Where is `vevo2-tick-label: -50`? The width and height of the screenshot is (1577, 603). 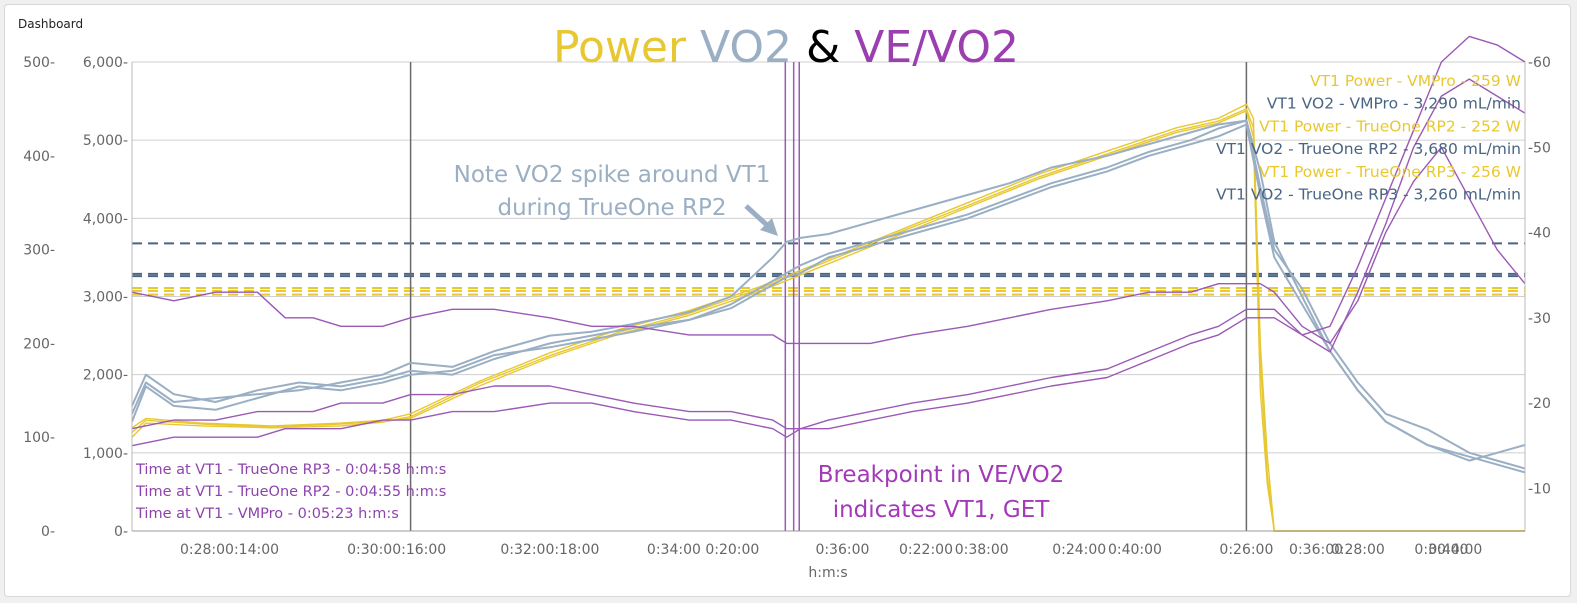 vevo2-tick-label: -50 is located at coordinates (1539, 148).